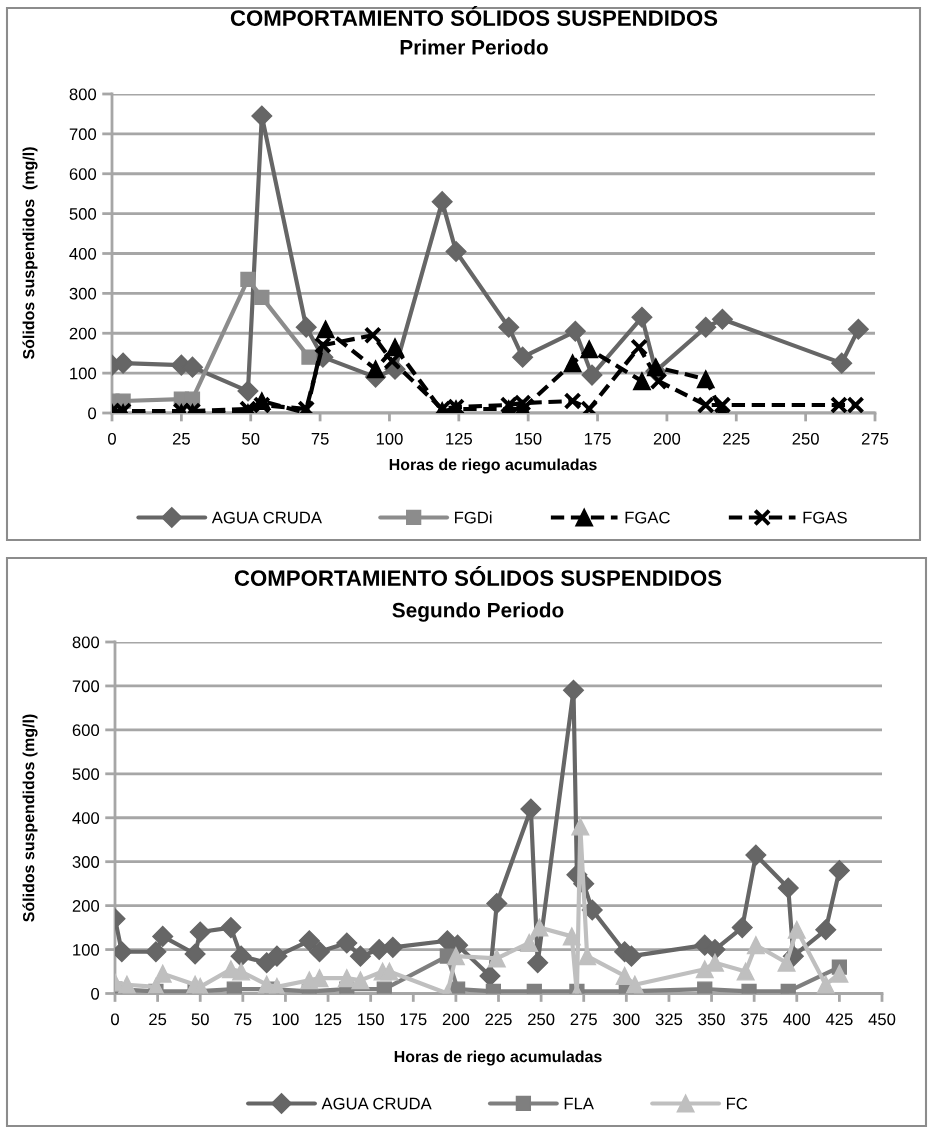  What do you see at coordinates (754, 1019) in the screenshot?
I see `x-tick-label: 375` at bounding box center [754, 1019].